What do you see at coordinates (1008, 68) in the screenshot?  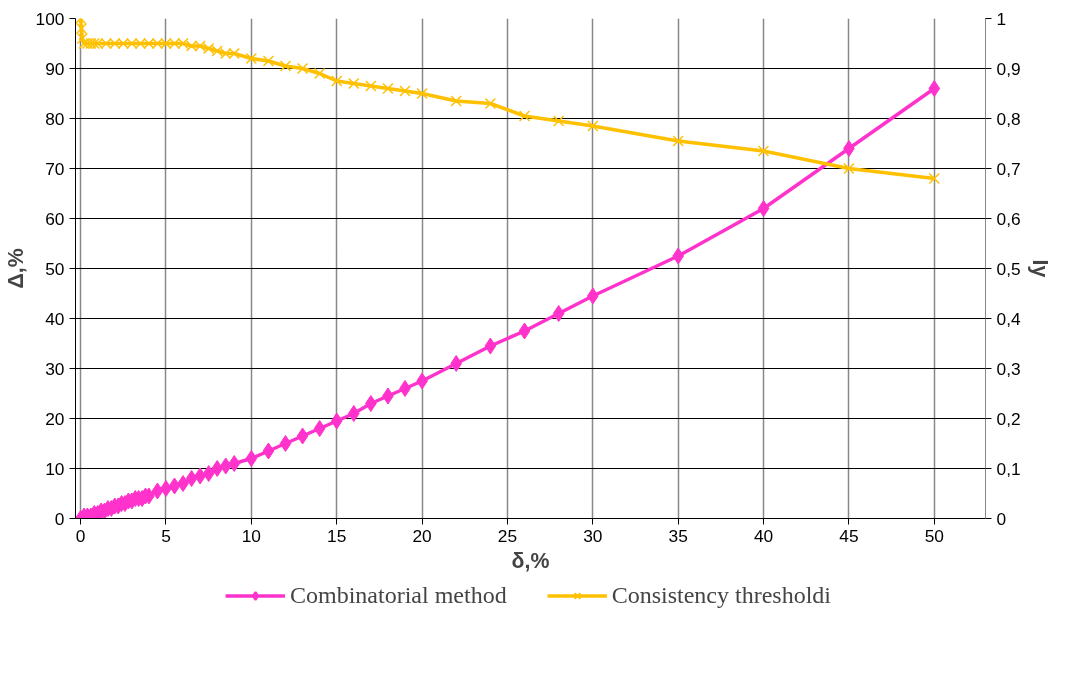 I see `y2-tick-label: 0,9` at bounding box center [1008, 68].